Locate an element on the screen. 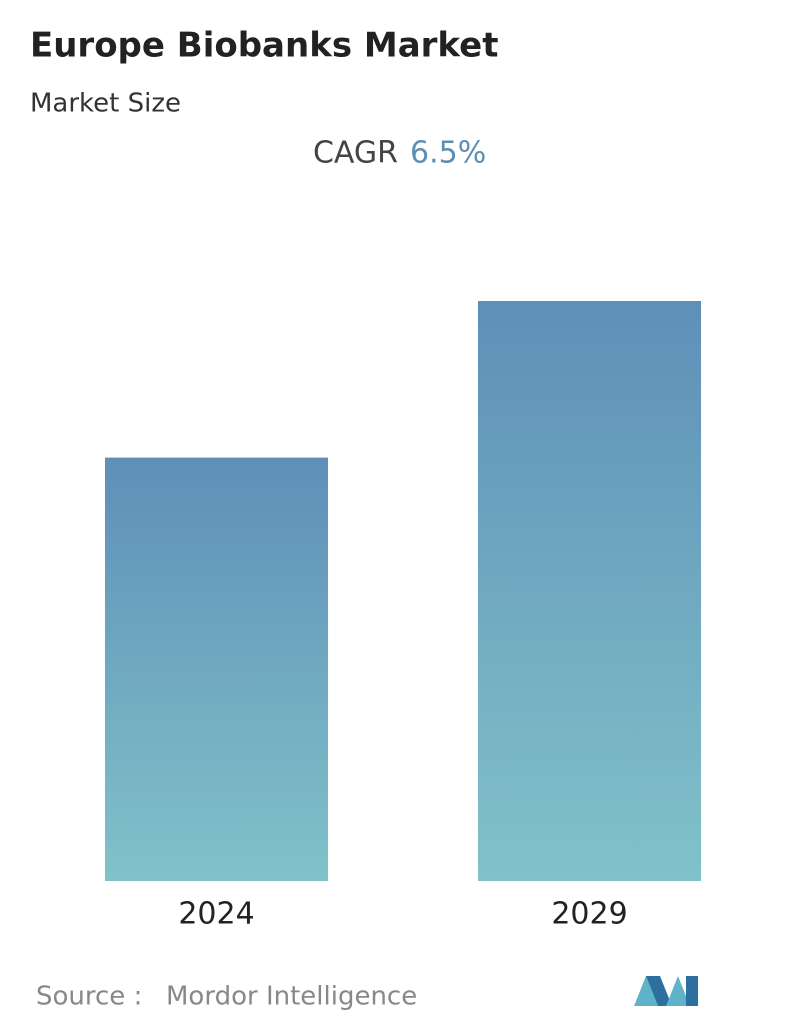 The width and height of the screenshot is (796, 1034). chart-subtitle: Market Size is located at coordinates (105, 104).